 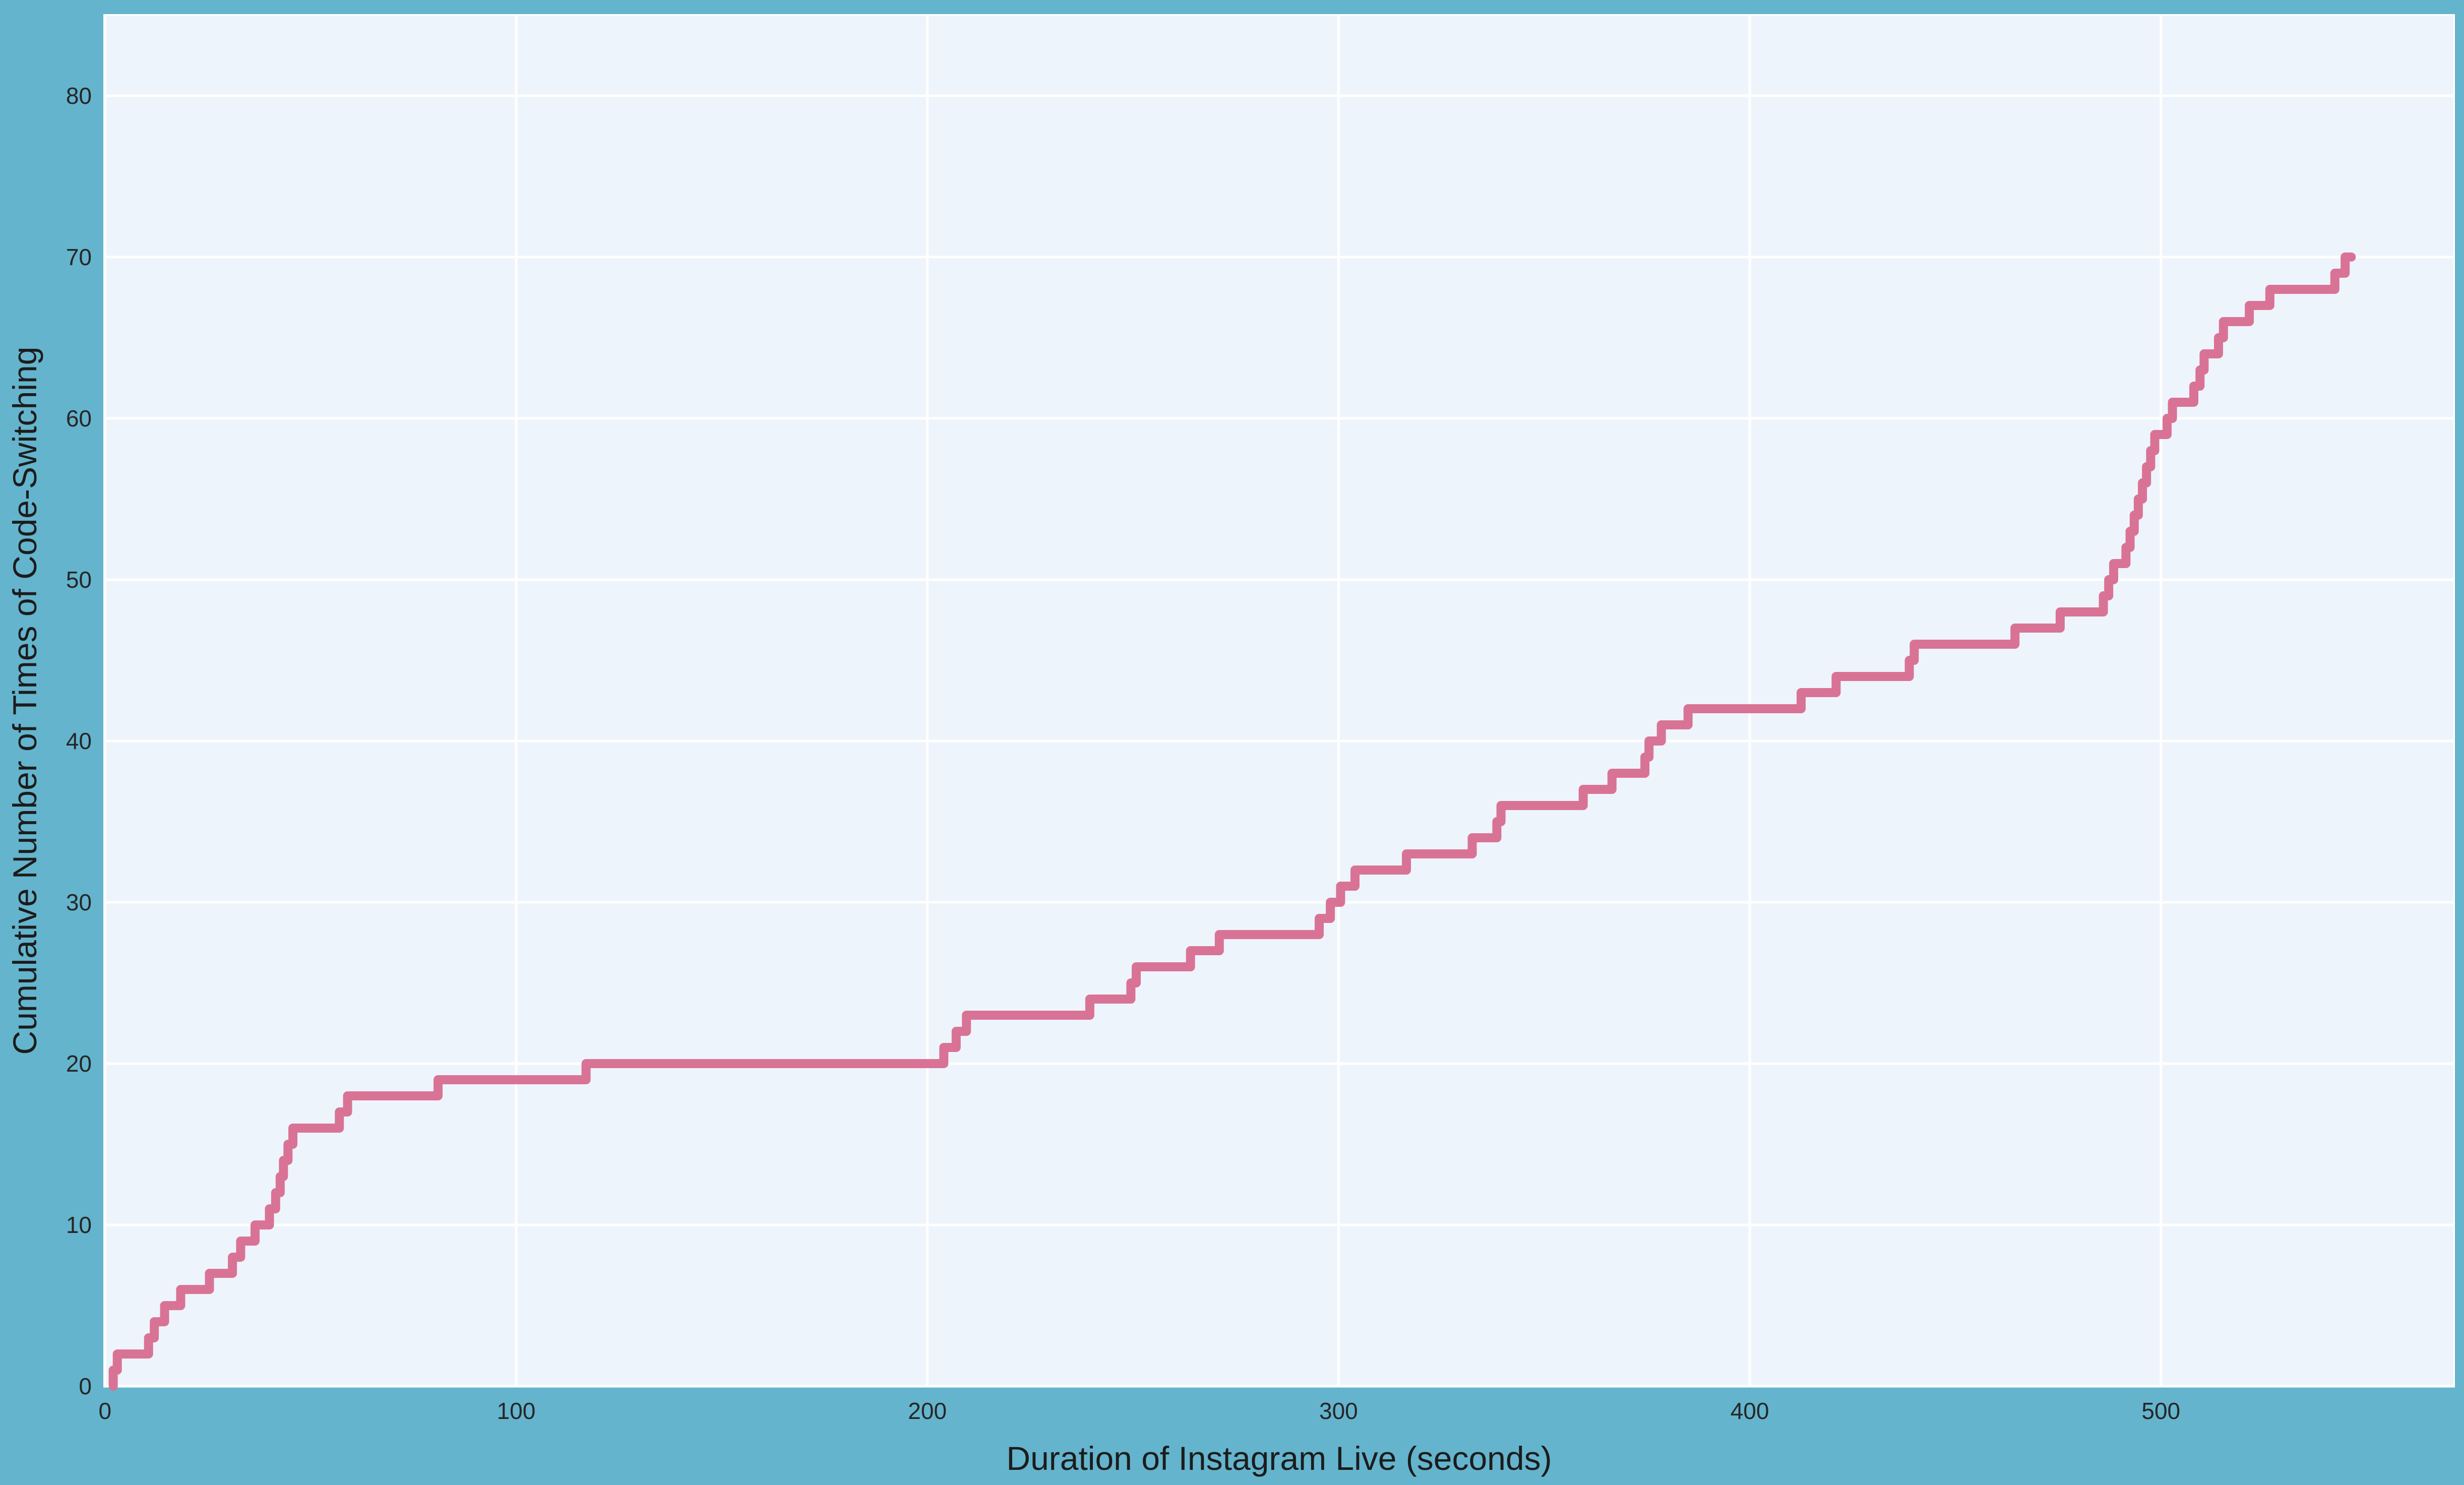 I want to click on y-tick-label: 70, so click(x=79, y=256).